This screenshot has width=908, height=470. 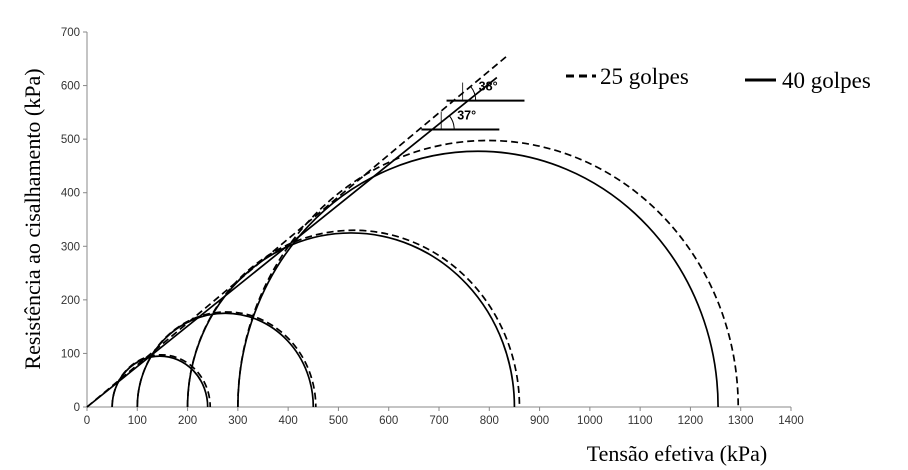 What do you see at coordinates (338, 421) in the screenshot?
I see `x-tick-label: 500` at bounding box center [338, 421].